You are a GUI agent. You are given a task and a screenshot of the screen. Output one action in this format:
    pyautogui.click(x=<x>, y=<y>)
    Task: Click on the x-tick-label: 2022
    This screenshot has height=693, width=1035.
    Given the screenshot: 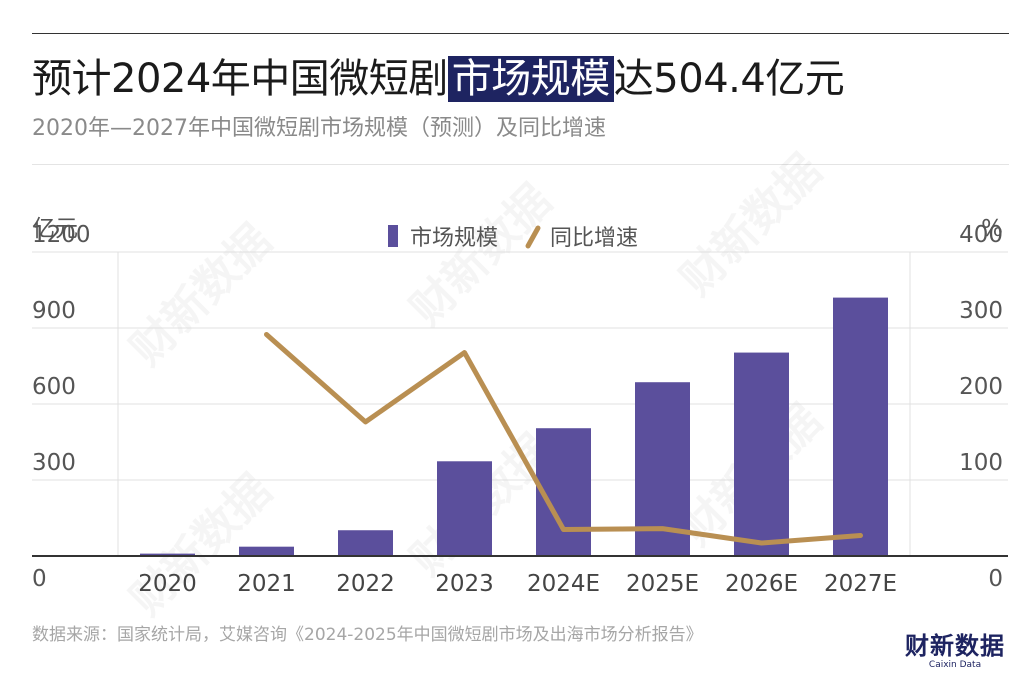 What is the action you would take?
    pyautogui.click(x=365, y=584)
    